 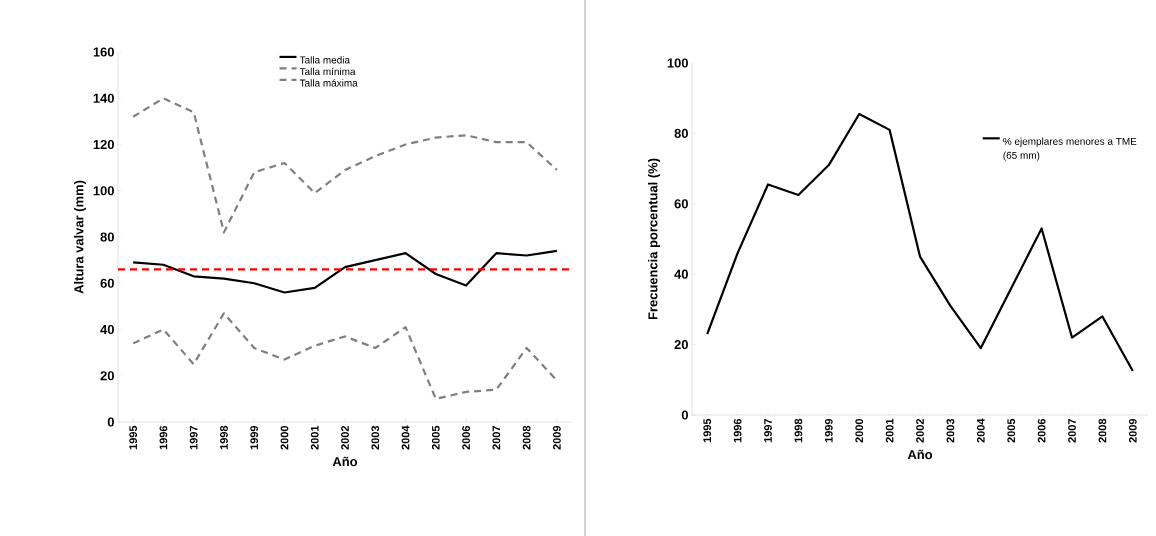 What do you see at coordinates (327, 71) in the screenshot?
I see `legend-label: Talla mínima` at bounding box center [327, 71].